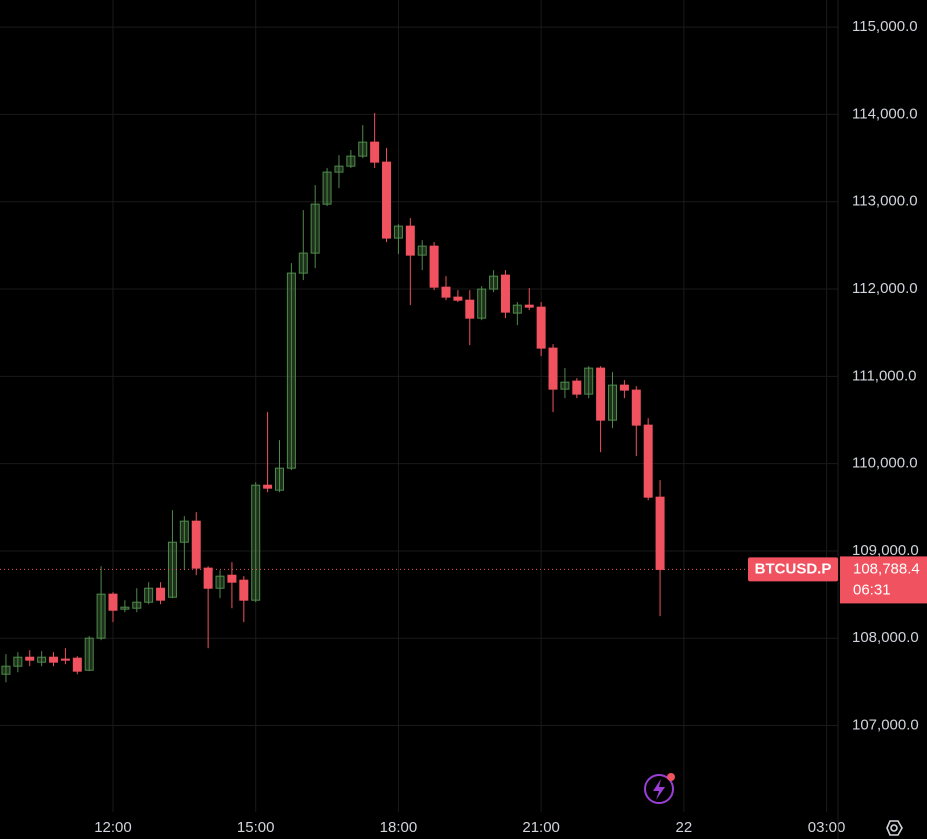  Describe the element at coordinates (886, 568) in the screenshot. I see `price-label: 108,788.4` at that location.